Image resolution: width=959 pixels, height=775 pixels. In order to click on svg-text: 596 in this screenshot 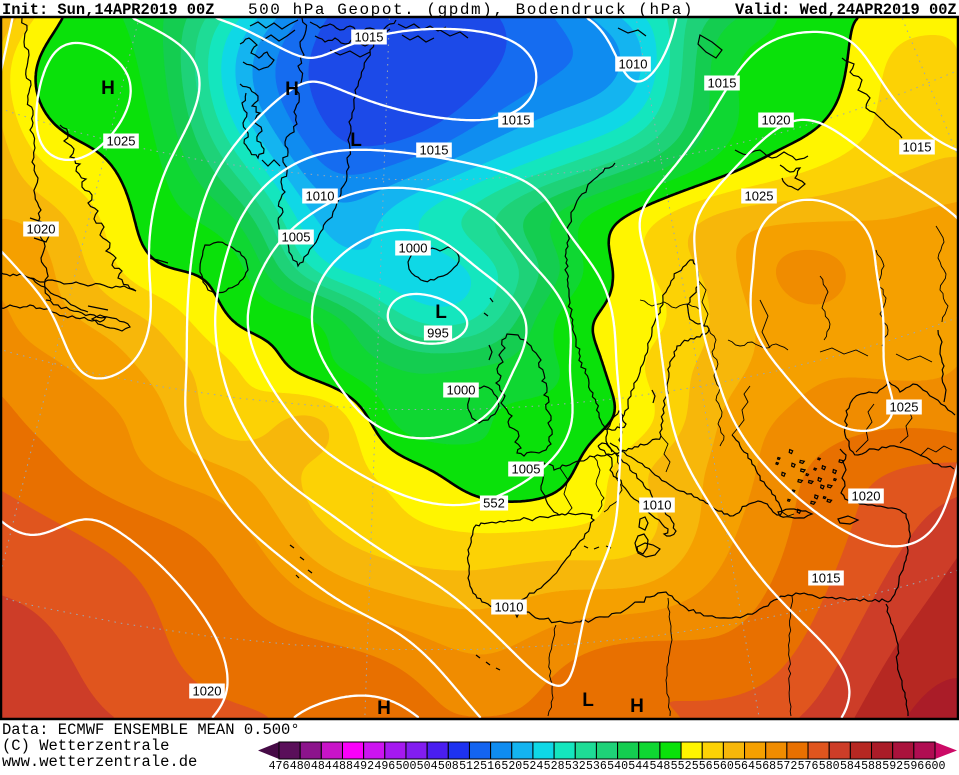, I will do `click(913, 765)`.